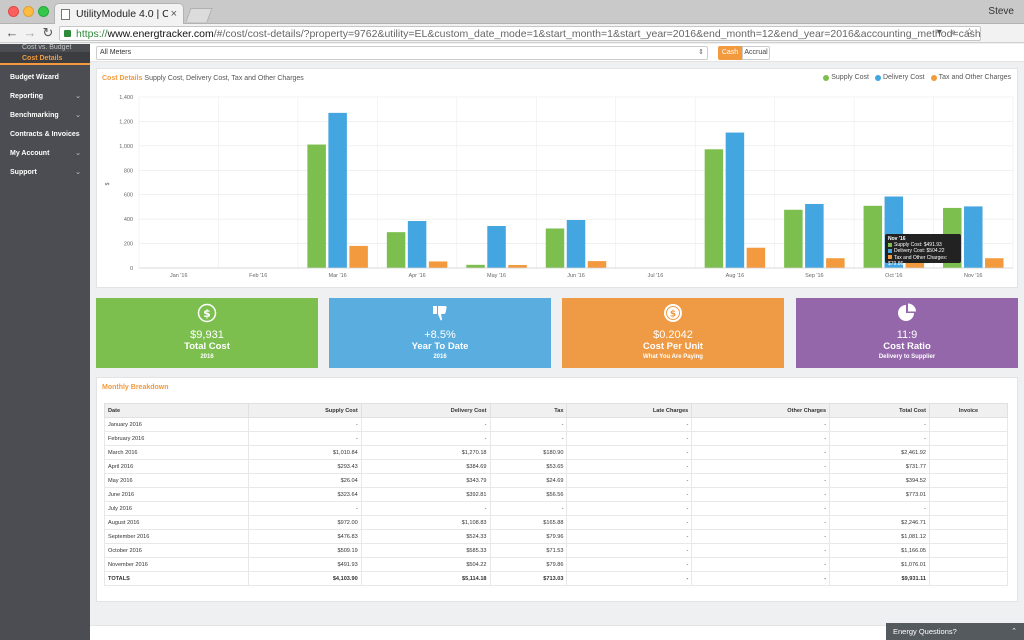 The image size is (1024, 640). What do you see at coordinates (440, 313) in the screenshot?
I see `thumbs-down-icon` at bounding box center [440, 313].